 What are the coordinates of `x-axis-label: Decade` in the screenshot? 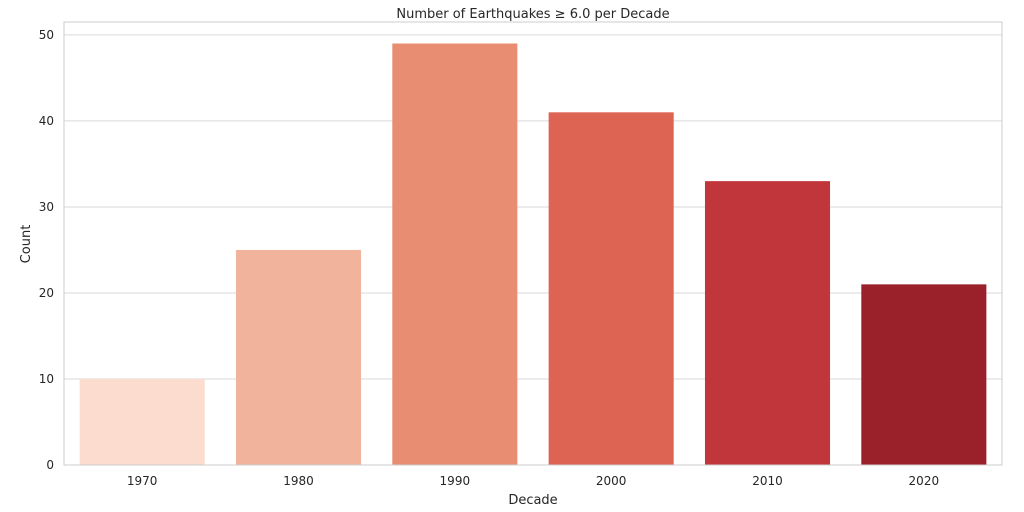 It's located at (532, 500).